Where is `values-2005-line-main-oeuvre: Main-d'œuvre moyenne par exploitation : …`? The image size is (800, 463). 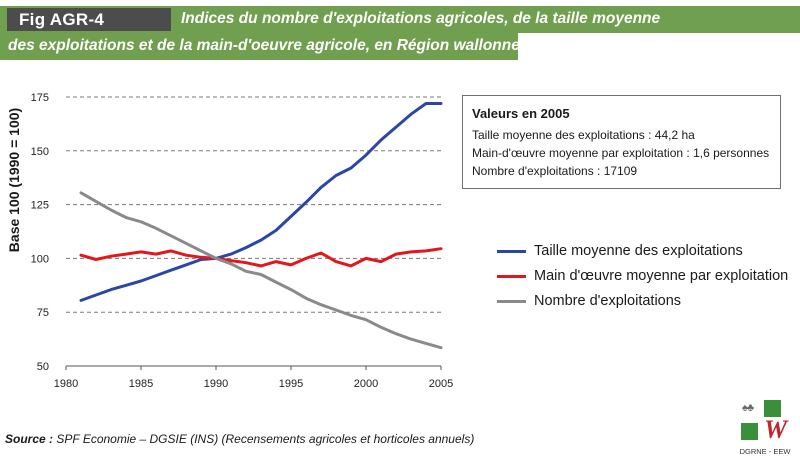
values-2005-line-main-oeuvre: Main-d'œuvre moyenne par exploitation : … is located at coordinates (621, 153).